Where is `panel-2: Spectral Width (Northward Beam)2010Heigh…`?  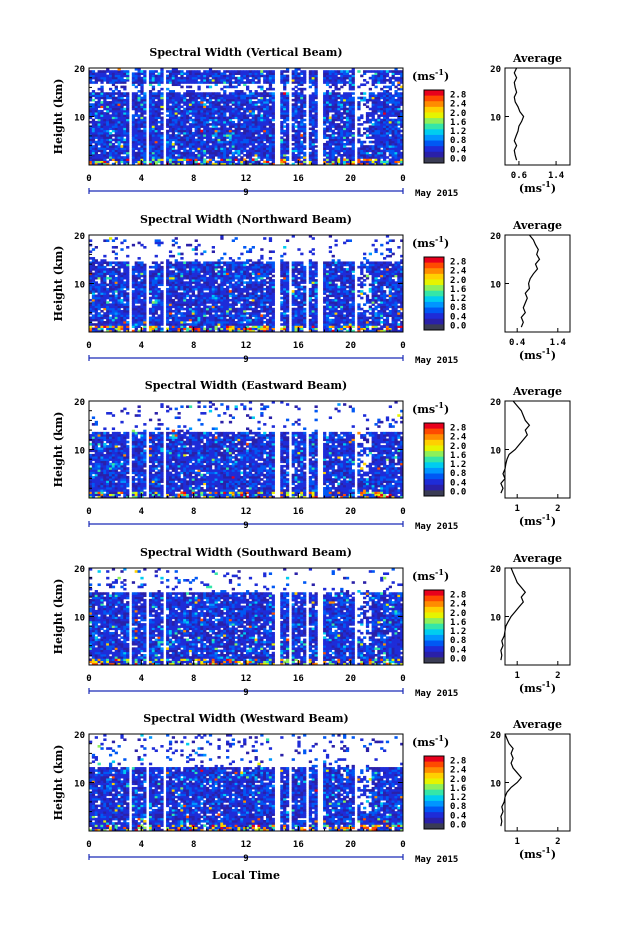
panel-2: Spectral Width (Northward Beam)2010Heigh… is located at coordinates (311, 289).